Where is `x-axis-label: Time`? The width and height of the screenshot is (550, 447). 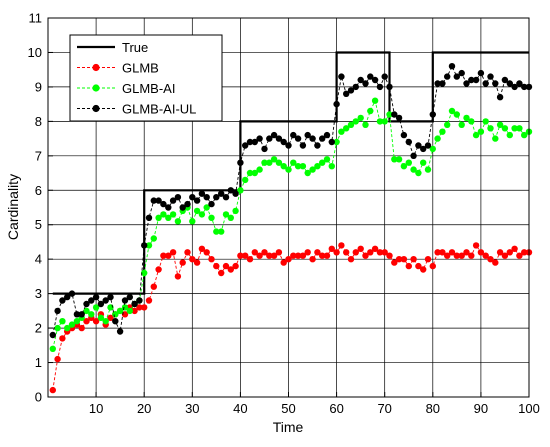
x-axis-label: Time is located at coordinates (288, 427).